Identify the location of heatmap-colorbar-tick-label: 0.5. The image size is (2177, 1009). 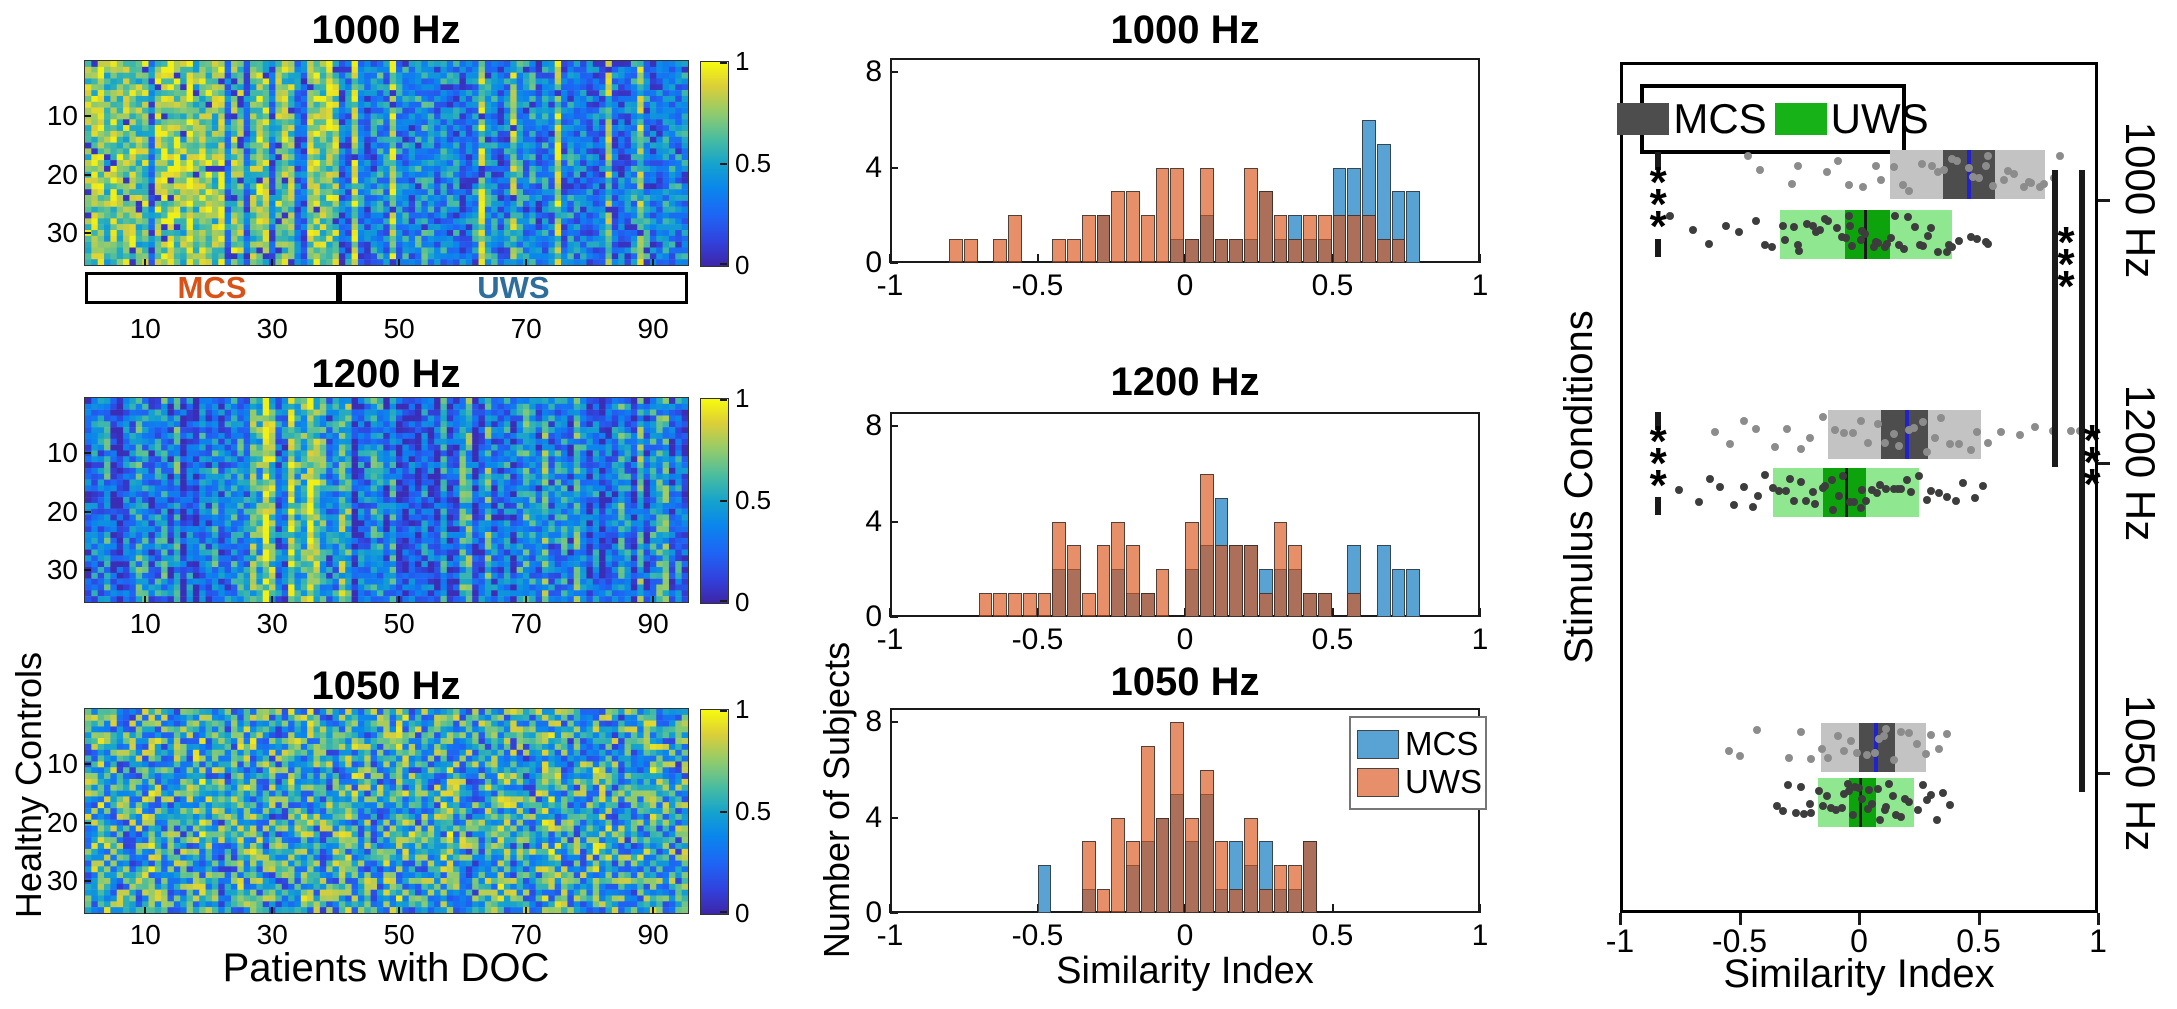
(753, 811).